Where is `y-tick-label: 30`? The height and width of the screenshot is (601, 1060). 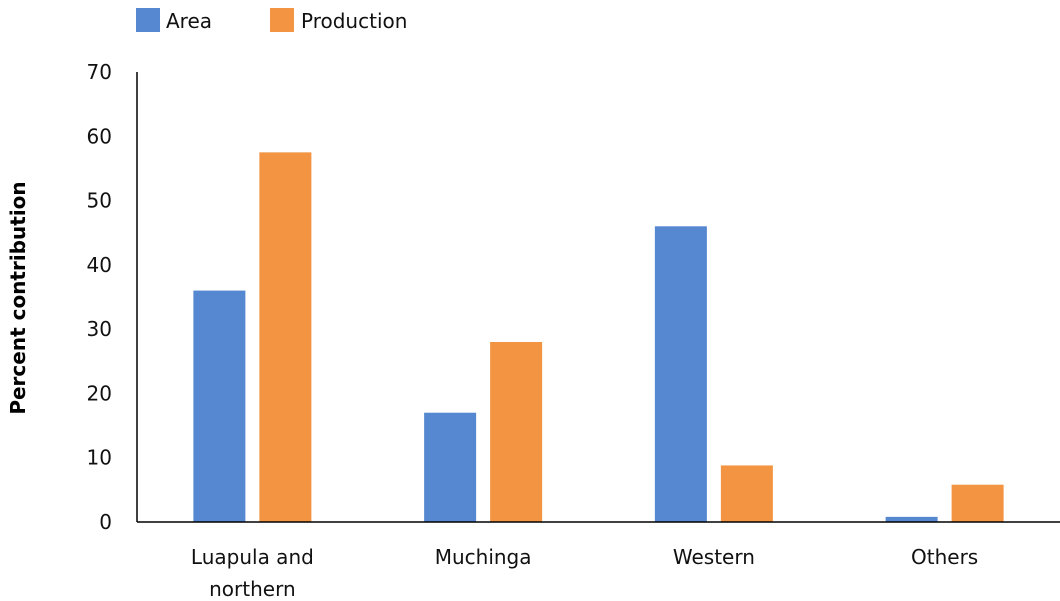 y-tick-label: 30 is located at coordinates (99, 329).